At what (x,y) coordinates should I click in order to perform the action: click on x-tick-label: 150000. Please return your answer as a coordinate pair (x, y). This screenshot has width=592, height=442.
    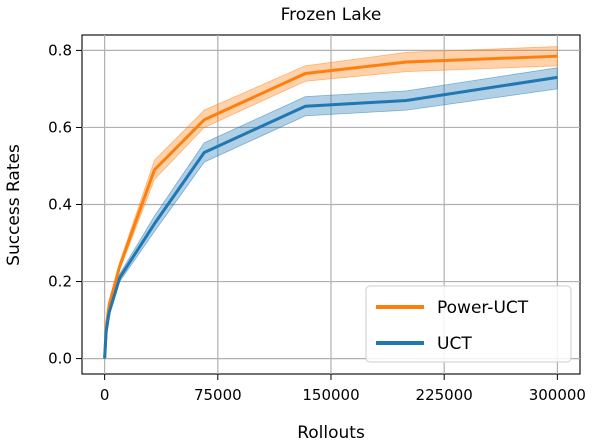
    Looking at the image, I should click on (330, 395).